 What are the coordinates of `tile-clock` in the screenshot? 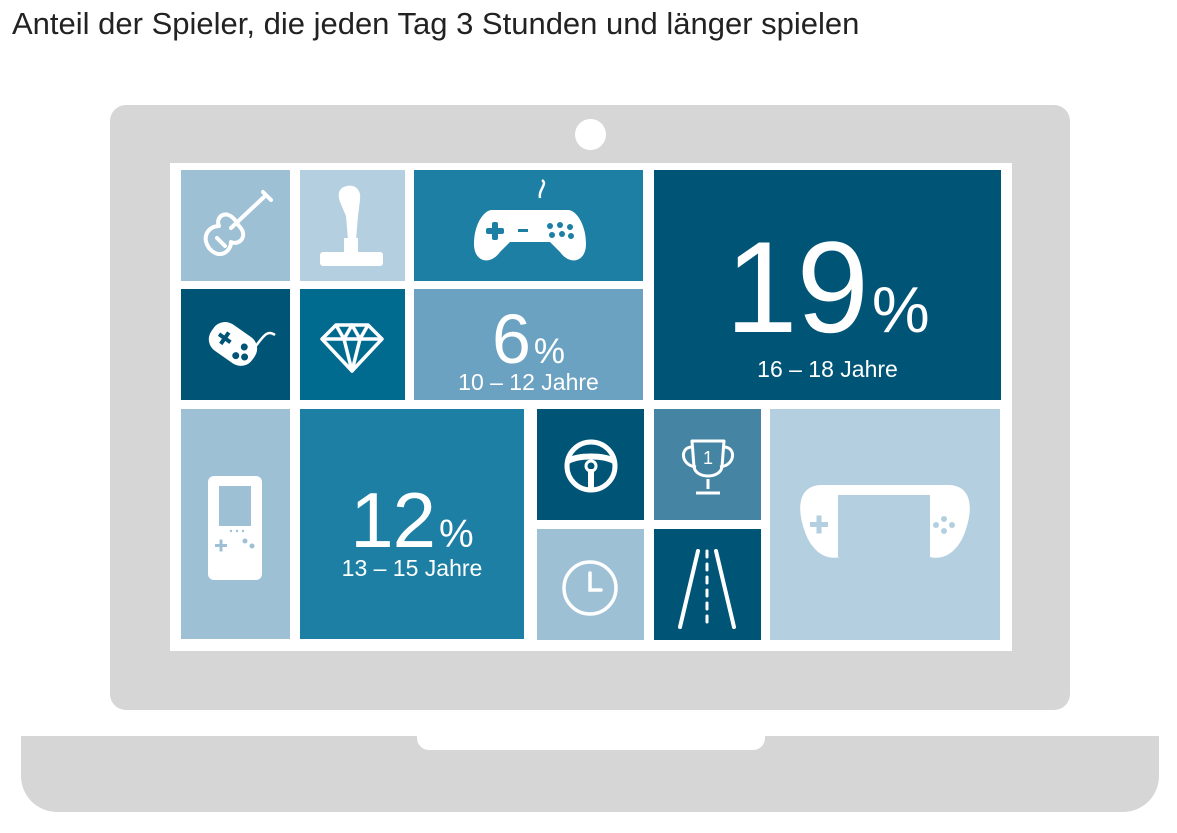 It's located at (590, 584).